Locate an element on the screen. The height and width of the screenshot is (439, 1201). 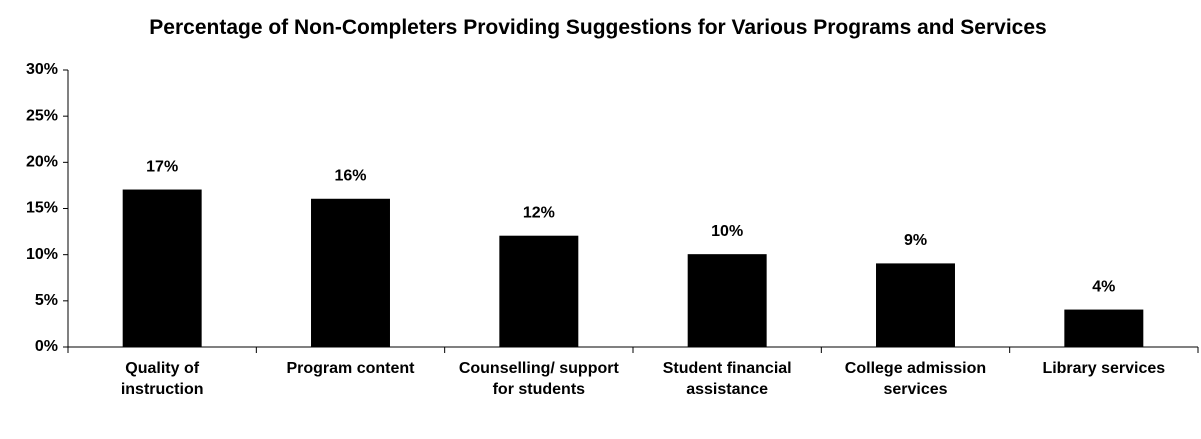
value-label: 4% is located at coordinates (1103, 286).